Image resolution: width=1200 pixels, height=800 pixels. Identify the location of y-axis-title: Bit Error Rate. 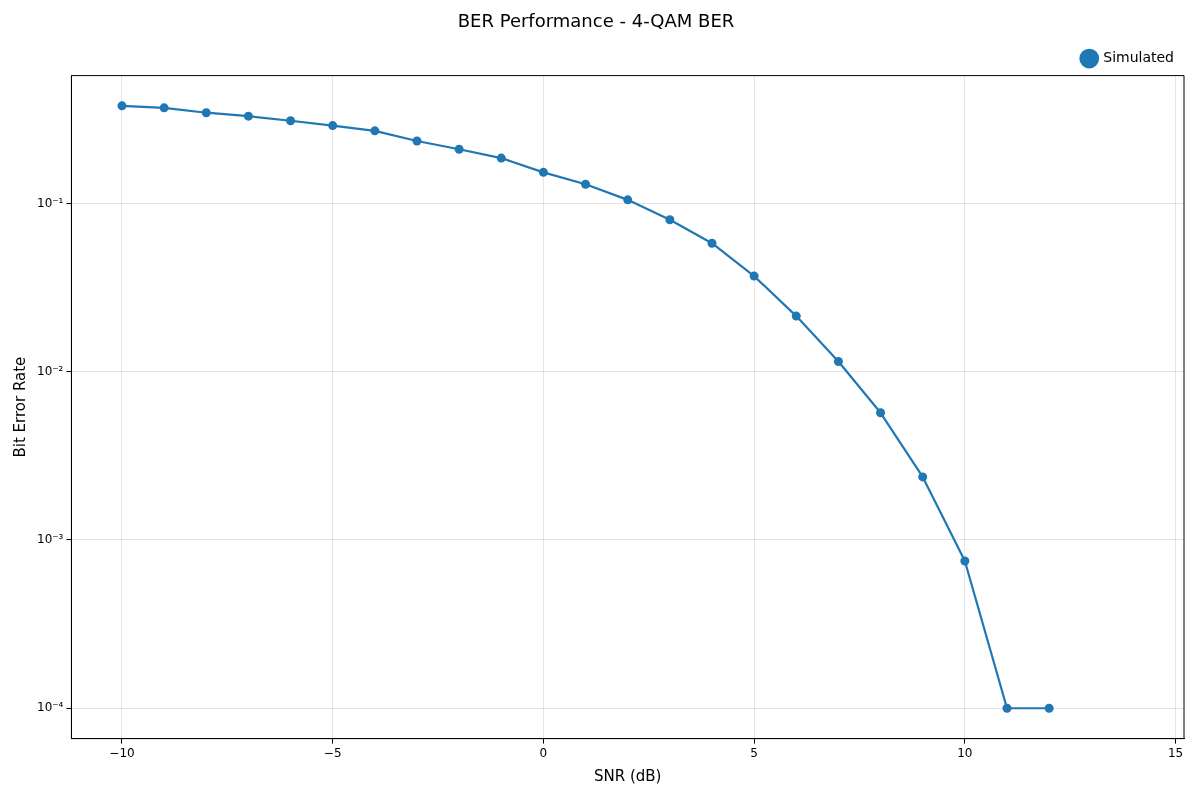
(19, 407).